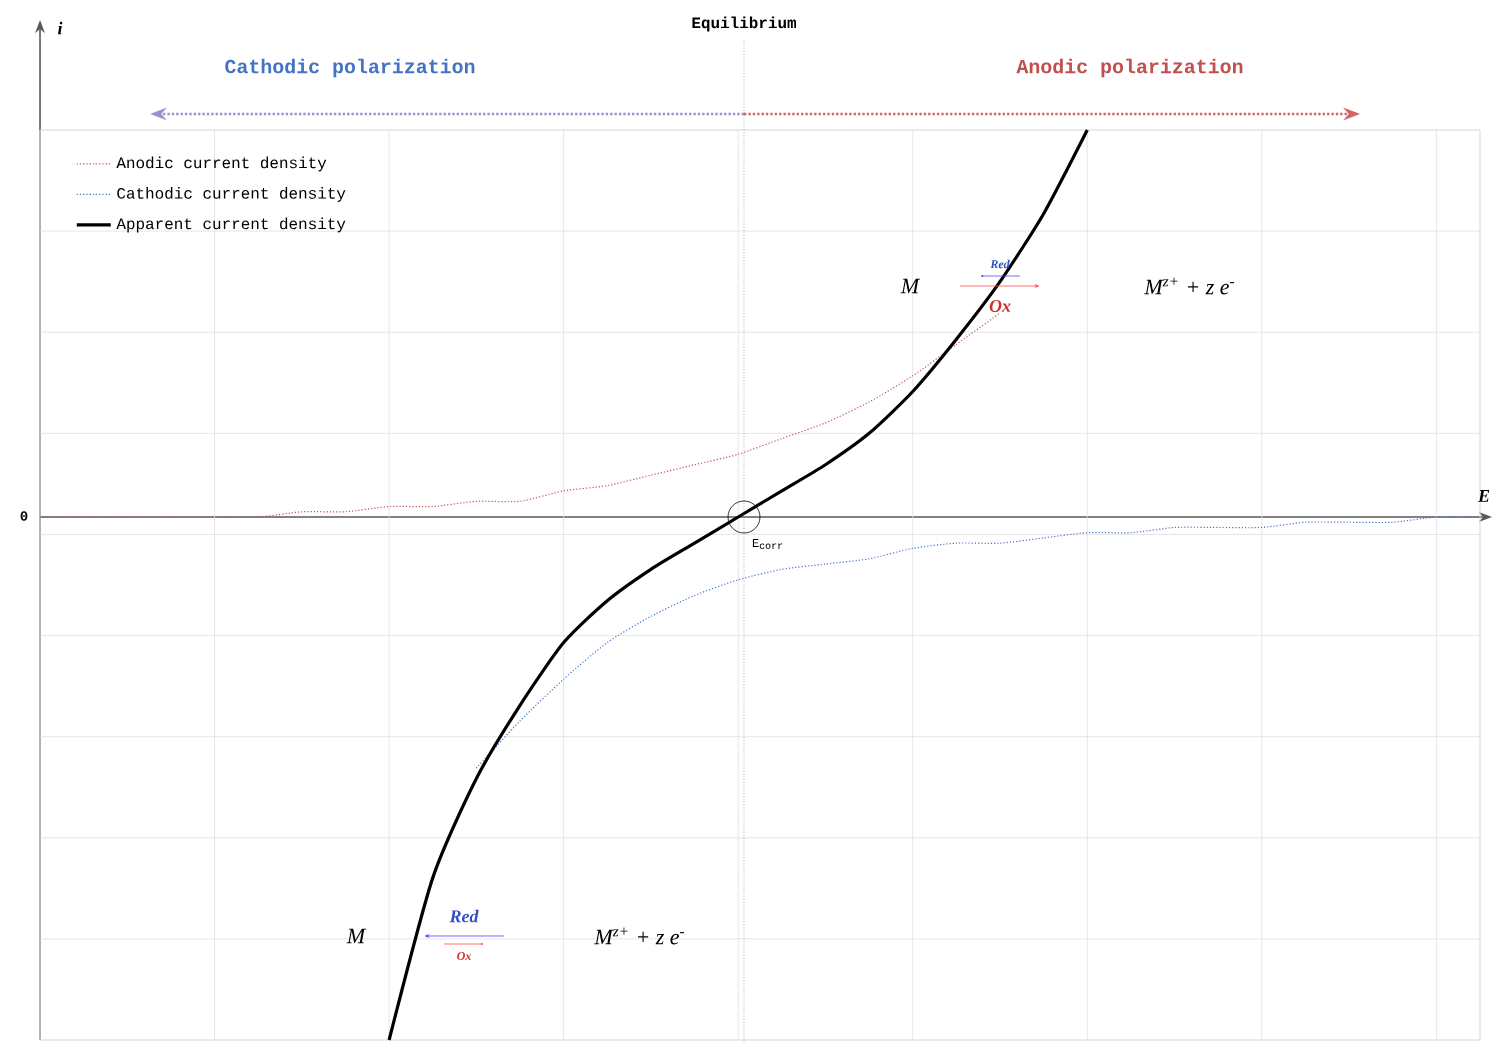 Image resolution: width=1502 pixels, height=1044 pixels. What do you see at coordinates (1483, 495) in the screenshot?
I see `annotation: E` at bounding box center [1483, 495].